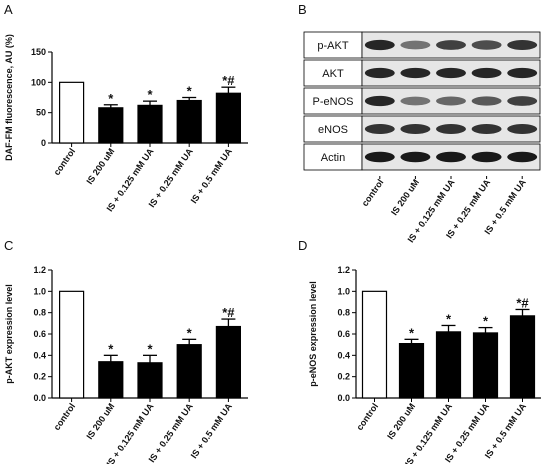 Image resolution: width=550 pixels, height=464 pixels. I want to click on y-tick-label: 150, so click(38, 52).